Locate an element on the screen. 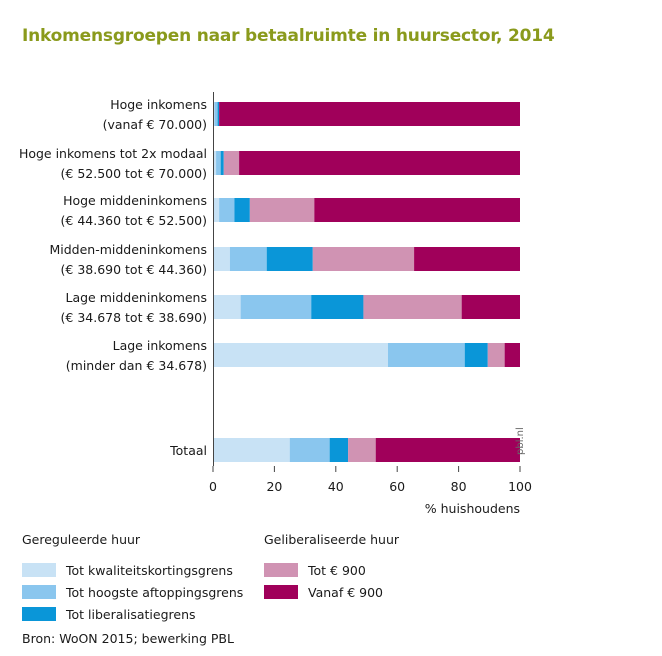 The width and height of the screenshot is (662, 656). legend-group-title: Geliberaliseerde huur is located at coordinates (332, 539).